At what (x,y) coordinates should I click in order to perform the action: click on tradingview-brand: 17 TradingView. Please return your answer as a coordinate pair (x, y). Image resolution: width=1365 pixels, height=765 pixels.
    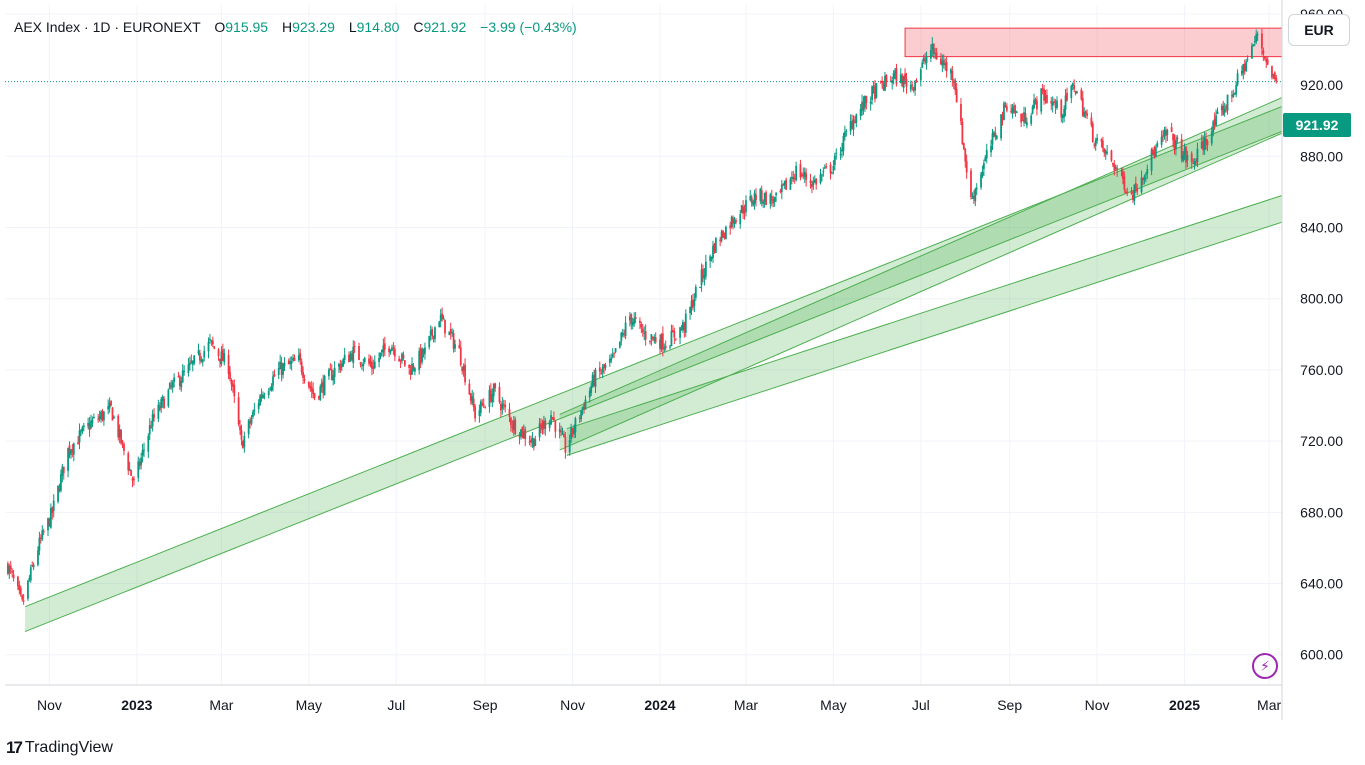
    Looking at the image, I should click on (59, 748).